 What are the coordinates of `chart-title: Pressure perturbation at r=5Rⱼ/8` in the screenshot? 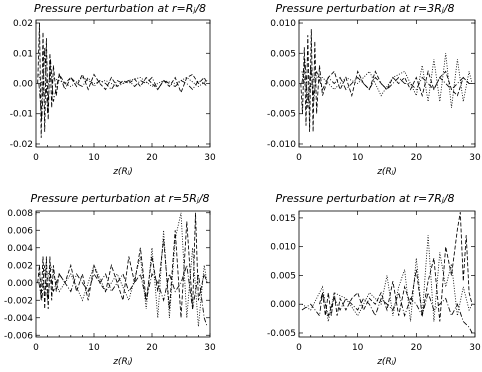 It's located at (119, 198).